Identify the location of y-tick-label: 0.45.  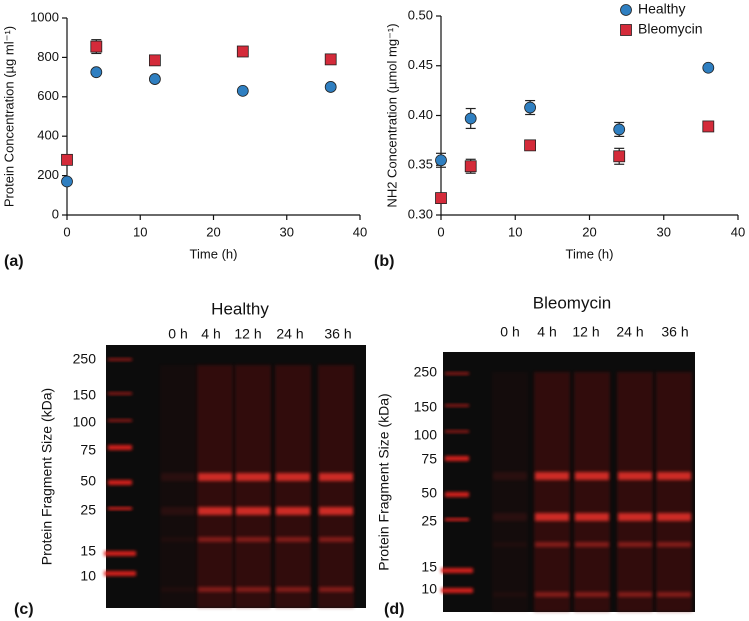
(420, 64).